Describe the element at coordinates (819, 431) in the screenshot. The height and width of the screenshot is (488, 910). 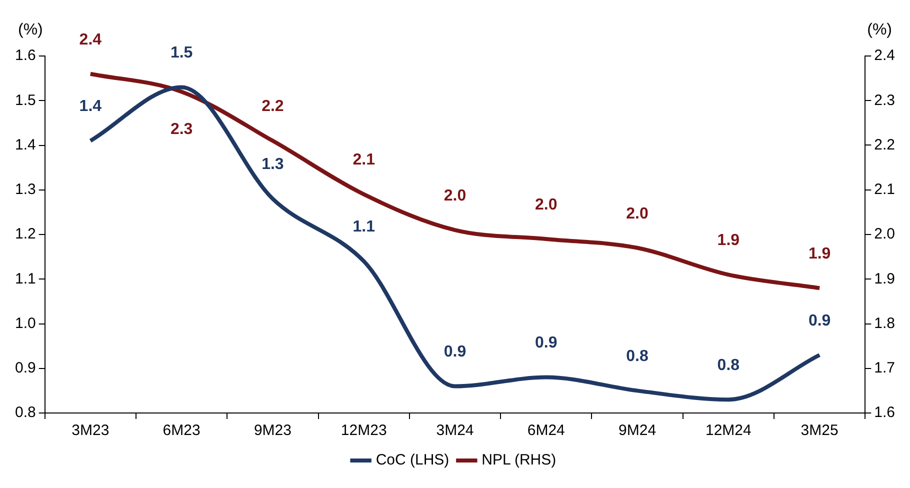
I see `x-tick-label: 3M25` at that location.